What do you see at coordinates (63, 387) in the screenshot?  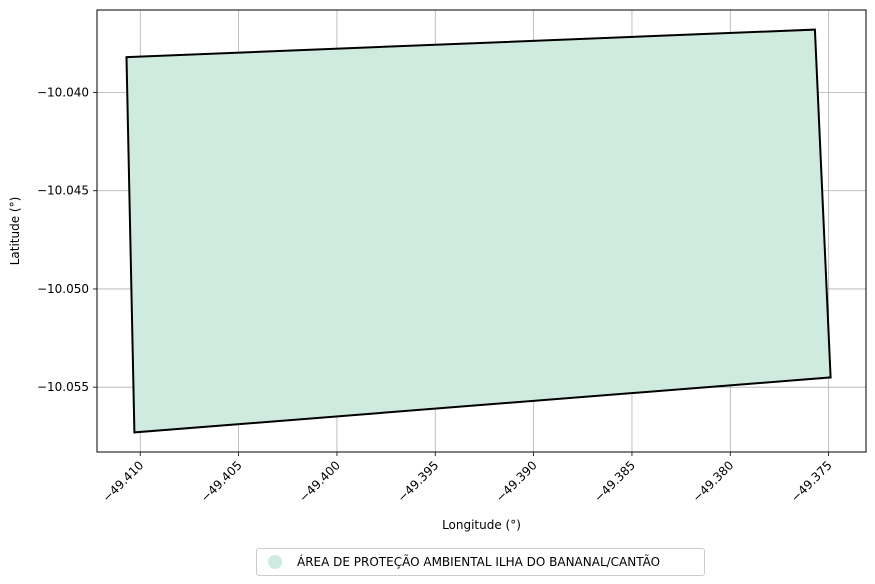 I see `y-tick-label: −10.055` at bounding box center [63, 387].